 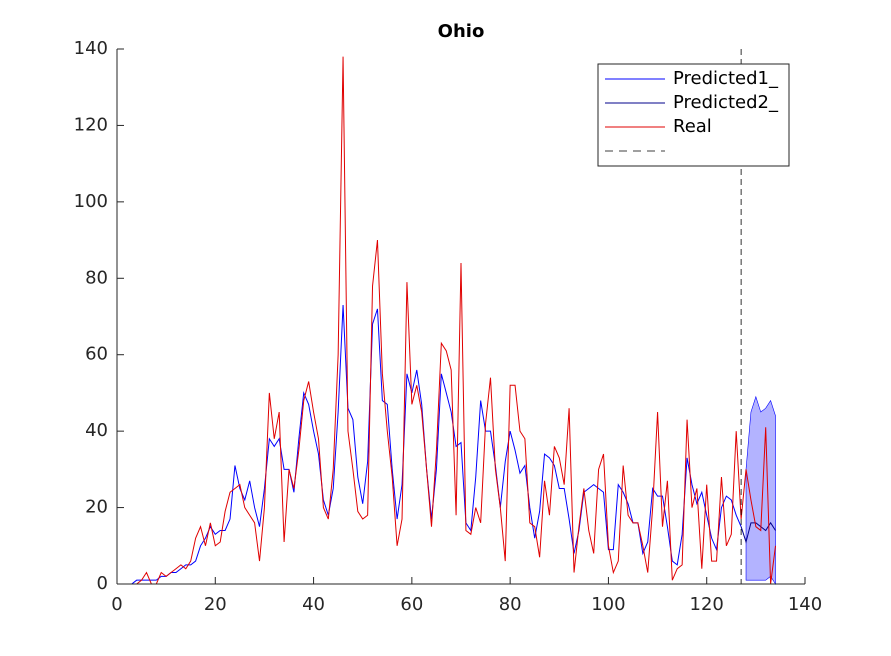 What do you see at coordinates (726, 78) in the screenshot?
I see `legend-label: Predicted1_` at bounding box center [726, 78].